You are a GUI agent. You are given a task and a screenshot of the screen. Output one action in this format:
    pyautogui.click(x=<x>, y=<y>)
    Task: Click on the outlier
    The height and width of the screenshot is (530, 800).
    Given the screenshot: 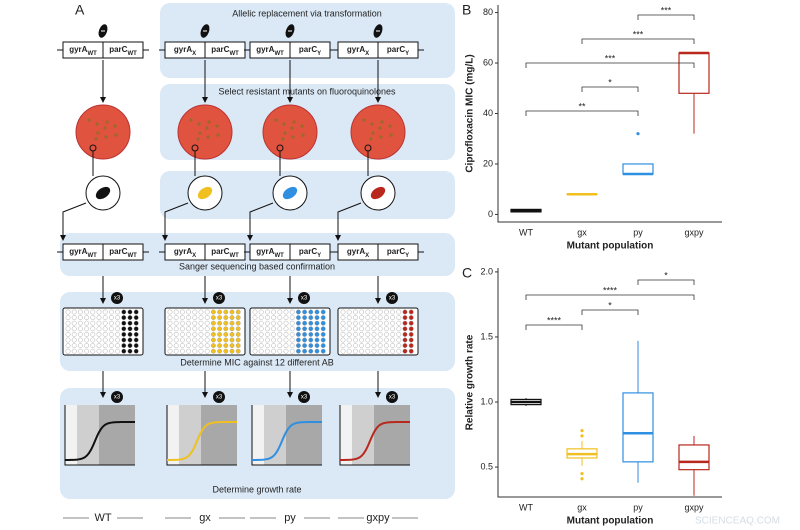 What is the action you would take?
    pyautogui.click(x=582, y=436)
    